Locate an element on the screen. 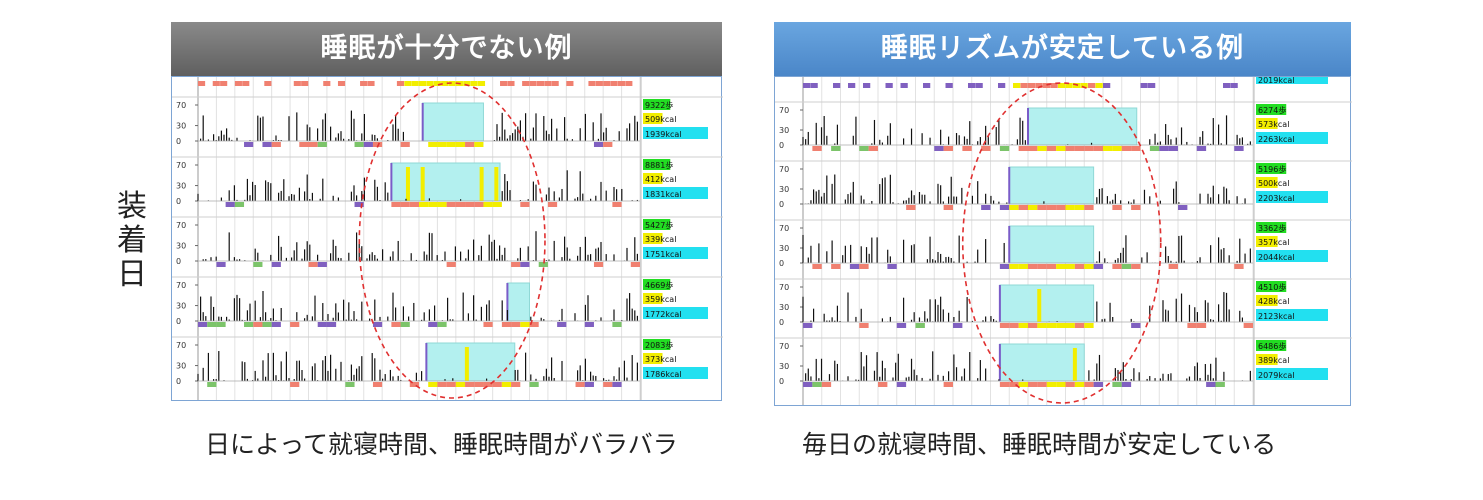 This screenshot has width=1483, height=500. steps-label: 2083歩 is located at coordinates (659, 345).